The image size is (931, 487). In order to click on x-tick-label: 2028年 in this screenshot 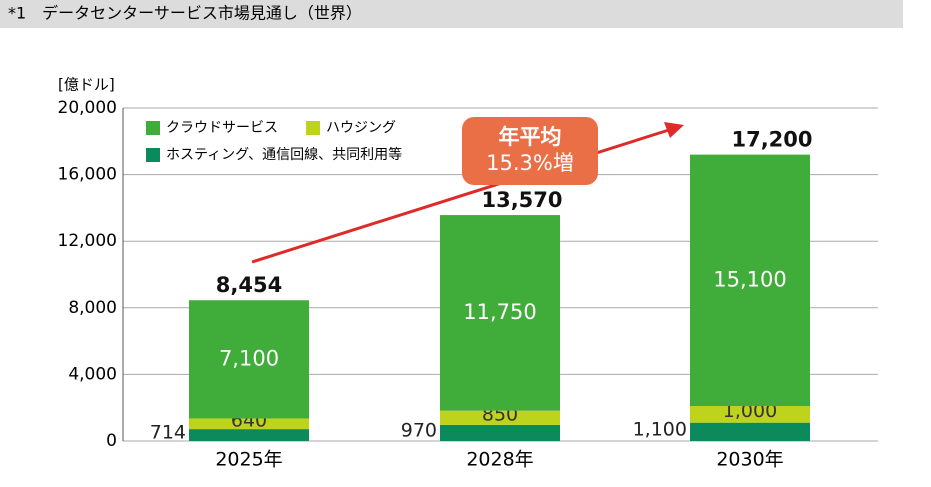, I will do `click(499, 460)`.